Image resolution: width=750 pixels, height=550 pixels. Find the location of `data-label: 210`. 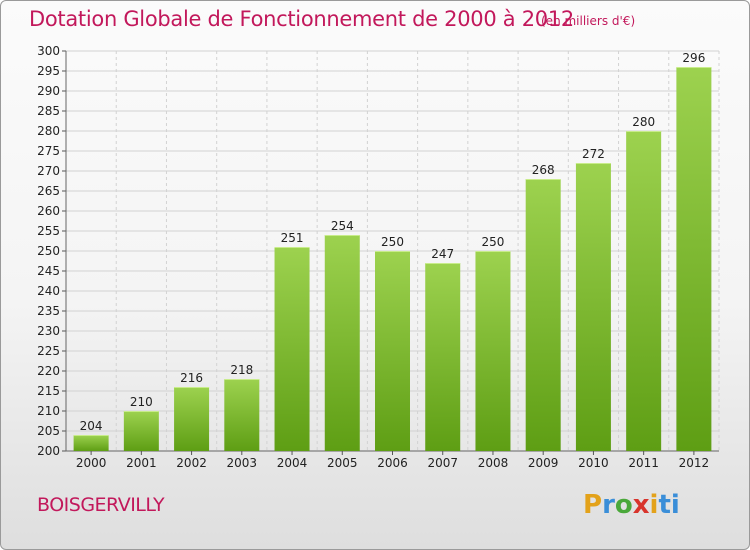

data-label: 210 is located at coordinates (141, 402).